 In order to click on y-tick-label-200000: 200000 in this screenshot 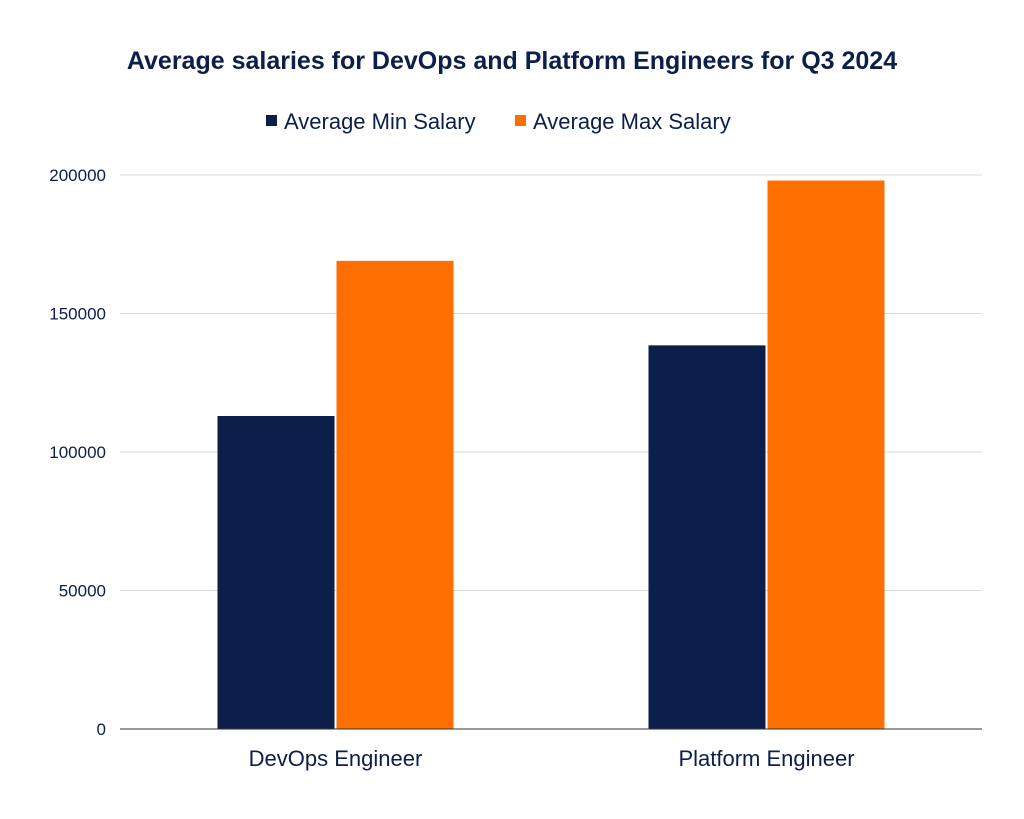, I will do `click(77, 175)`.